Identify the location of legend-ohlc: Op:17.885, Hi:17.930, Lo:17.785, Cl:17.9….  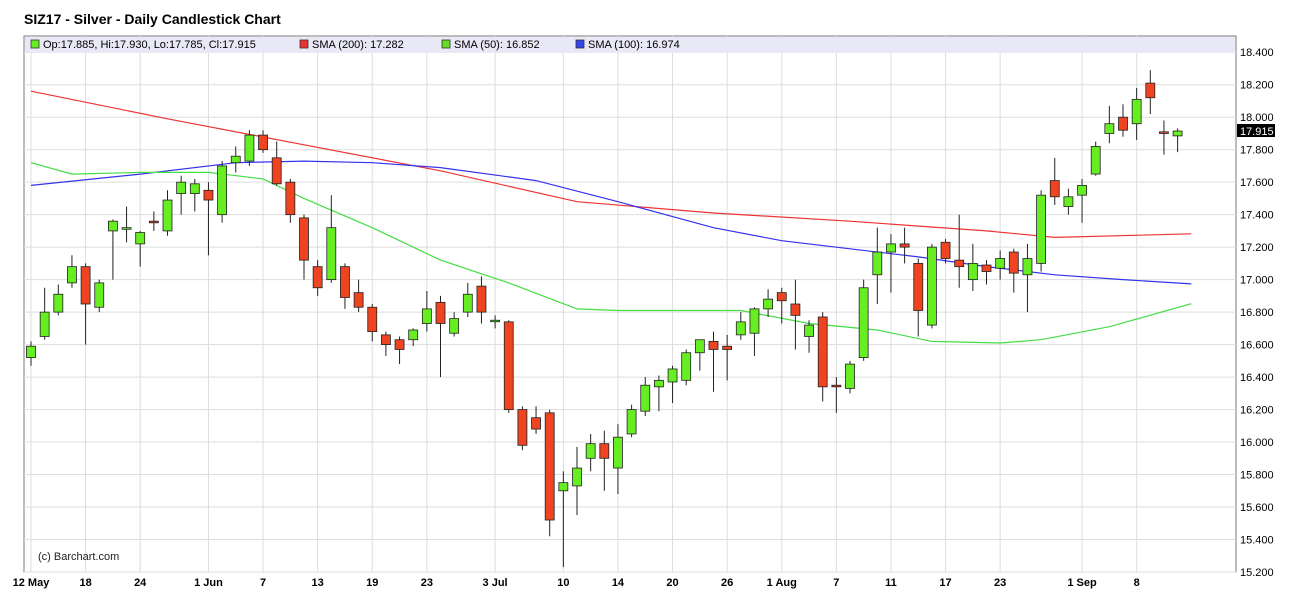
(149, 45).